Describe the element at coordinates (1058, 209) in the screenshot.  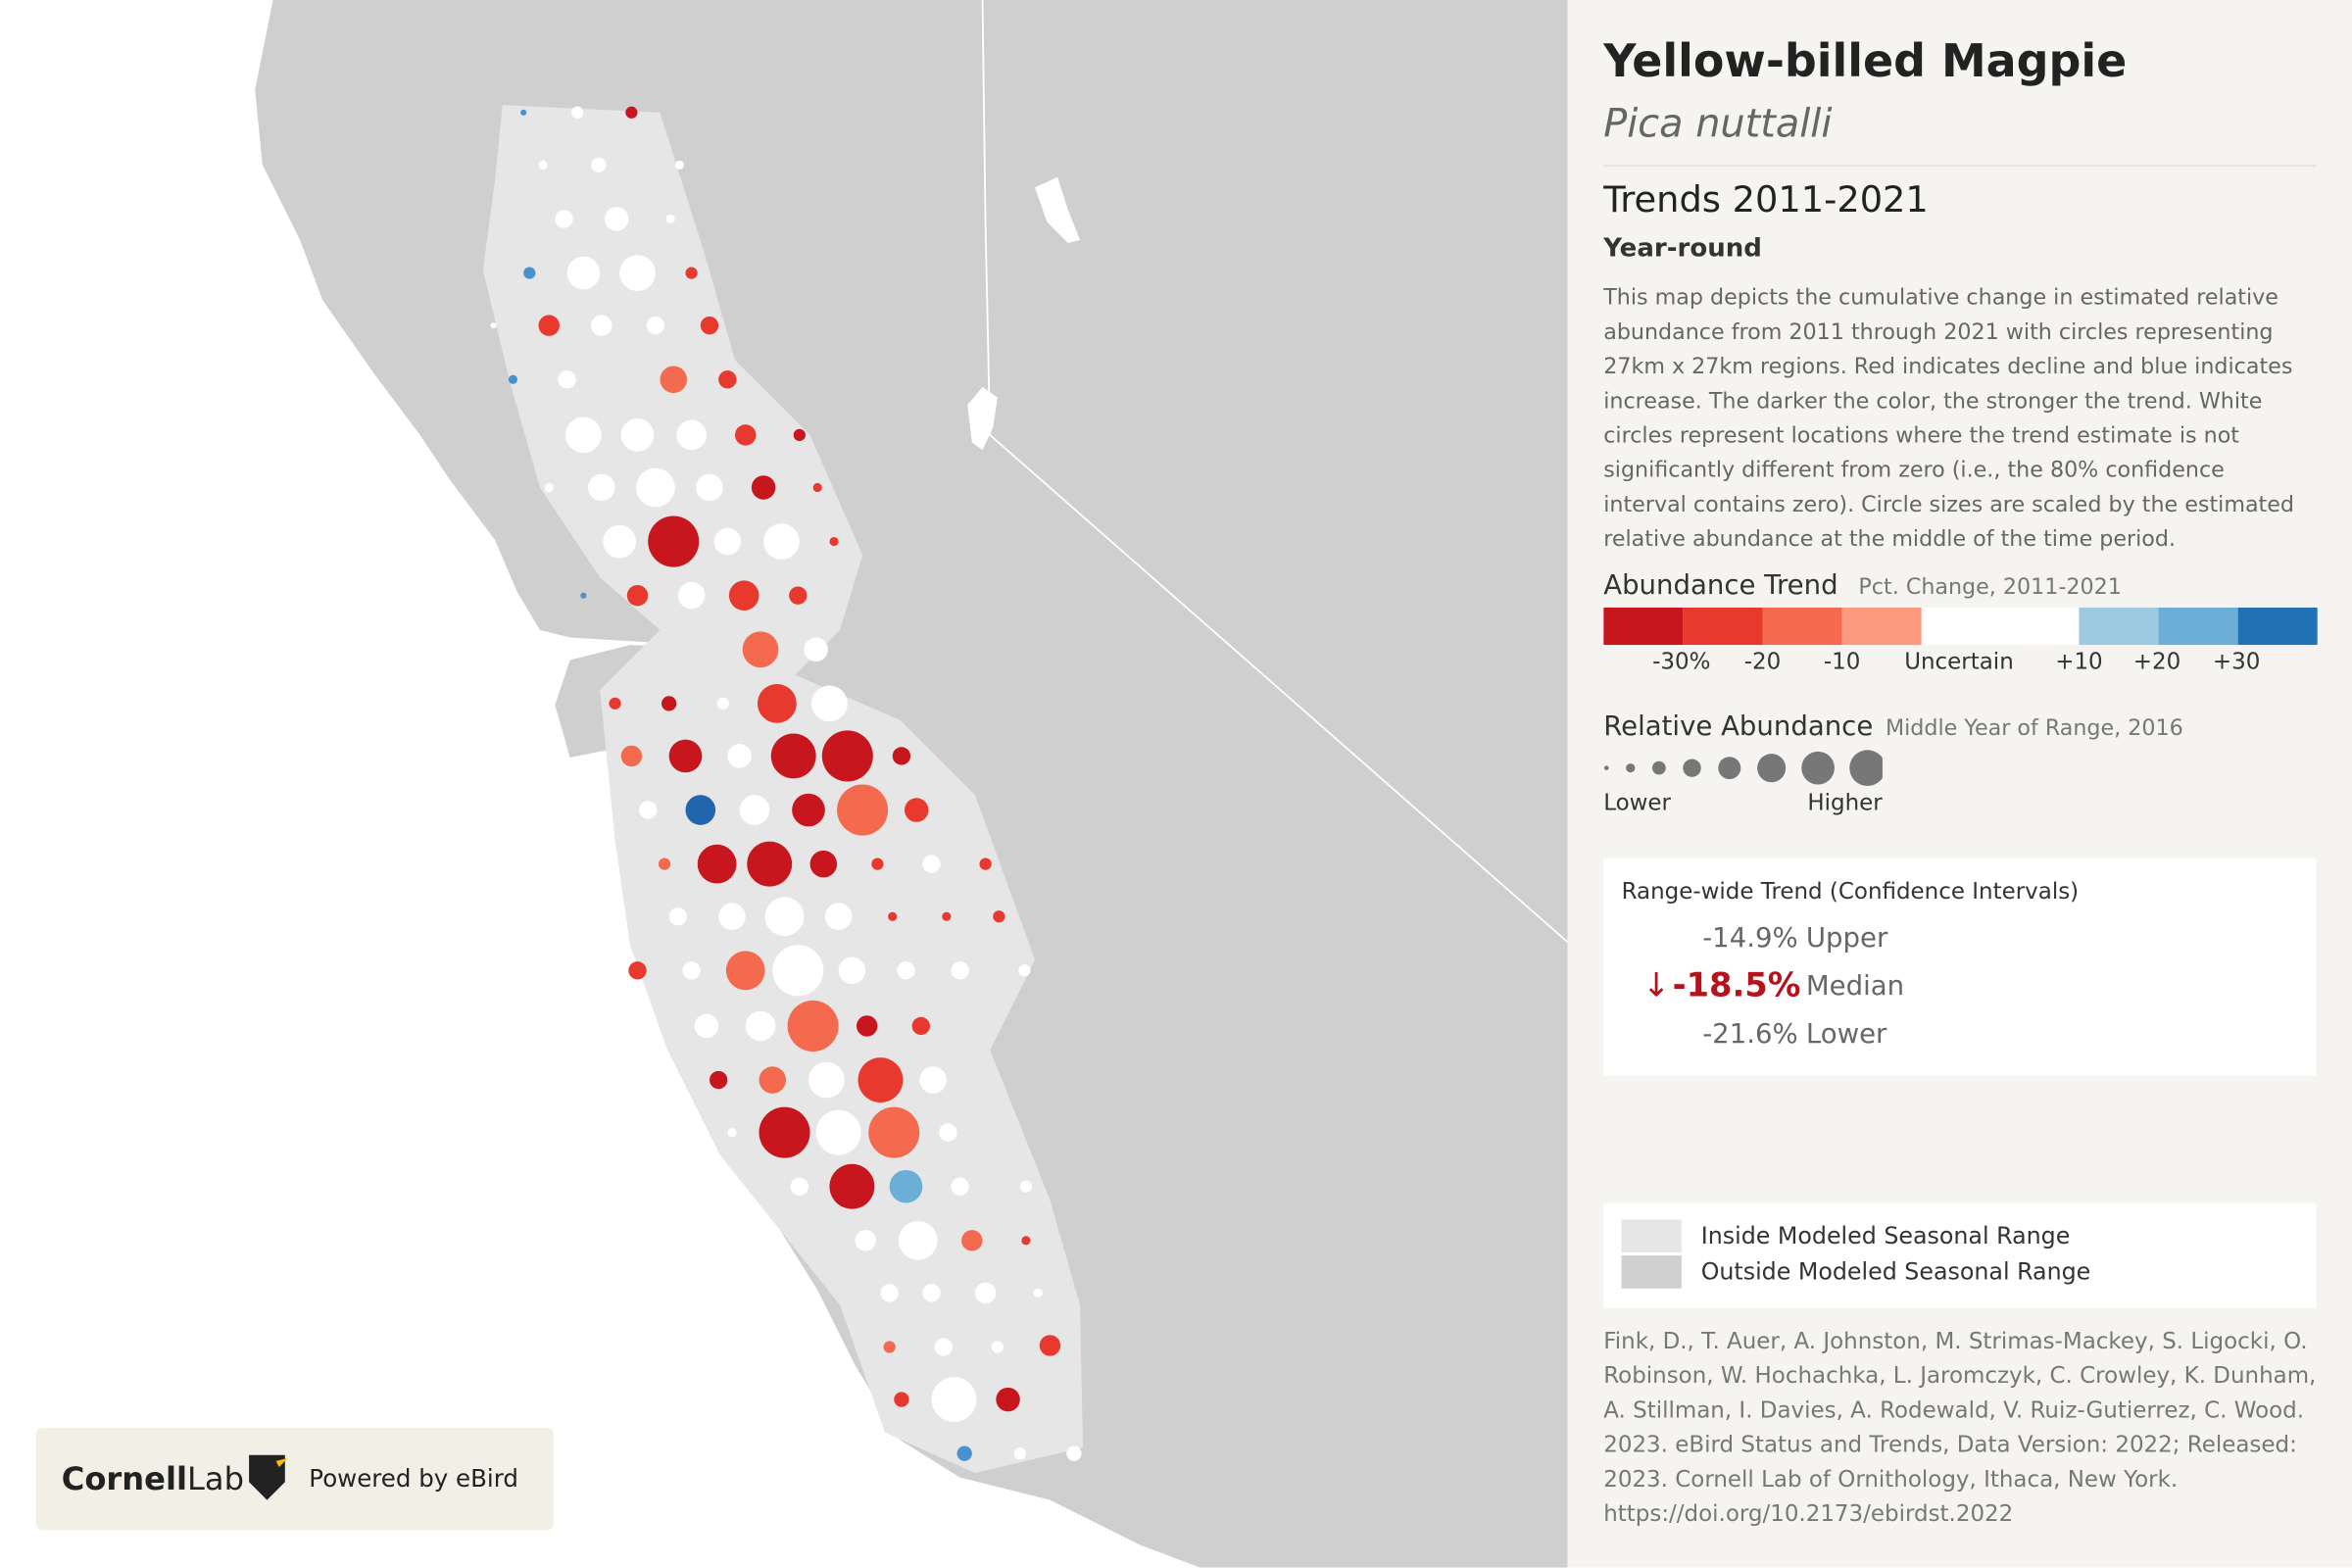
I see `lake` at that location.